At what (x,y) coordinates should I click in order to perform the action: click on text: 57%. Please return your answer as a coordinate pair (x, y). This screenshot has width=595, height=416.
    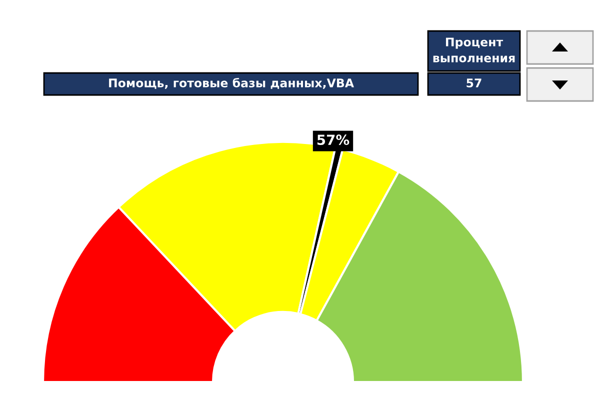
    Looking at the image, I should click on (333, 140).